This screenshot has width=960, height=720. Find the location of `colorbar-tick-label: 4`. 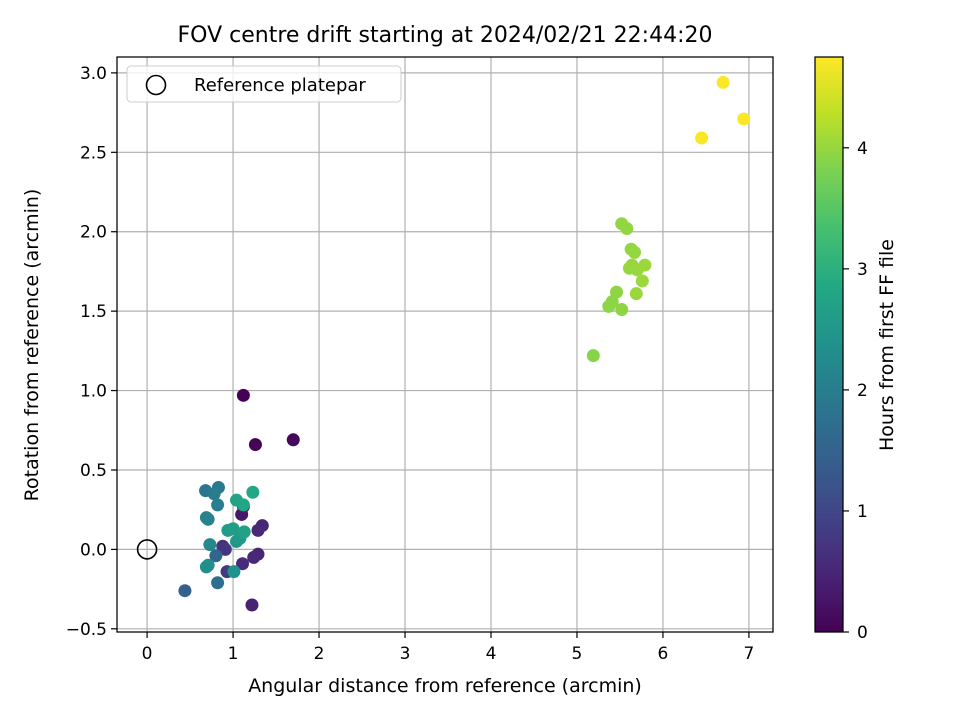

colorbar-tick-label: 4 is located at coordinates (862, 149).